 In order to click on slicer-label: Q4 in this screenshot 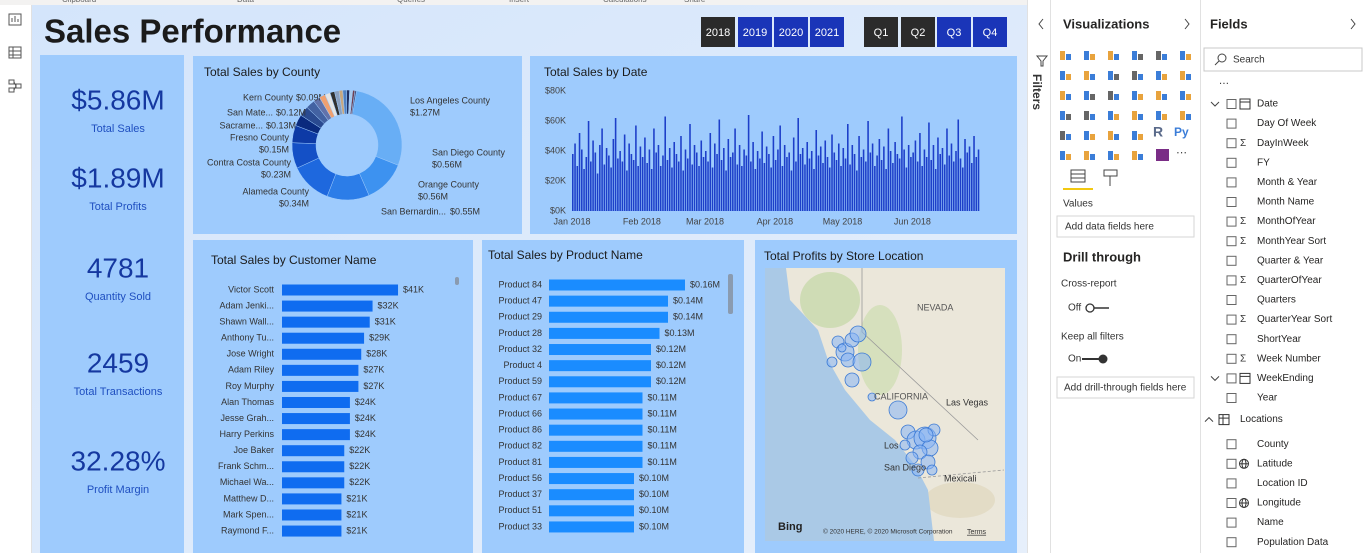, I will do `click(990, 33)`.